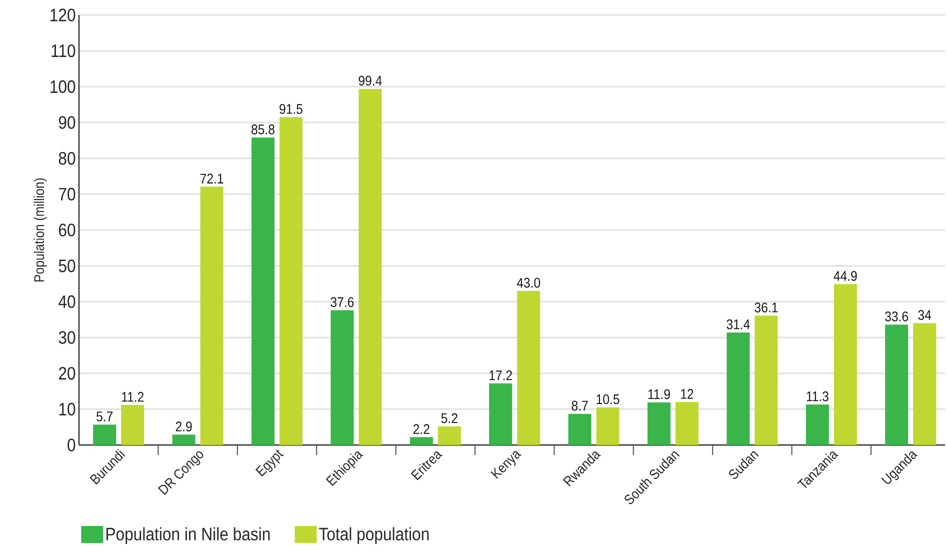 The height and width of the screenshot is (554, 947). Describe the element at coordinates (687, 394) in the screenshot. I see `data-label: 12` at that location.